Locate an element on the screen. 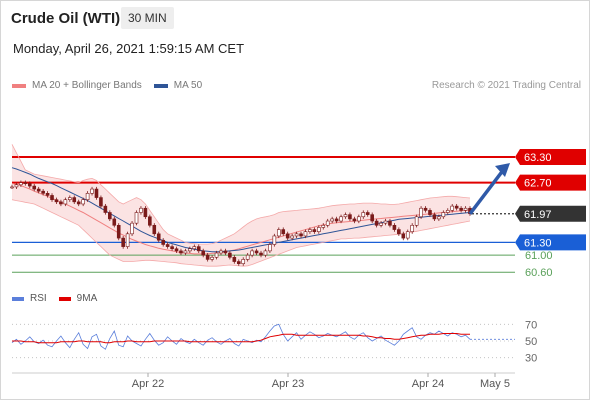 The height and width of the screenshot is (400, 590). price-legend: MA 20 + Bollinger Bands MA 50 is located at coordinates (113, 85).